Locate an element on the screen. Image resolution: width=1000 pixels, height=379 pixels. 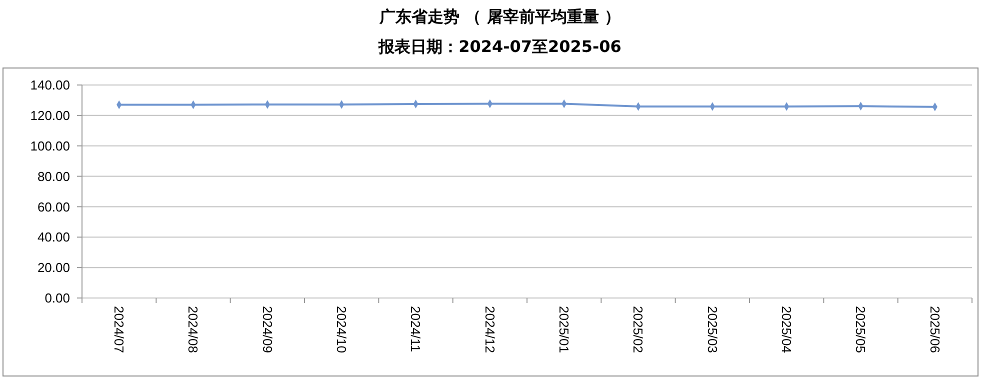
y-tick-label: 80.00 is located at coordinates (53, 176).